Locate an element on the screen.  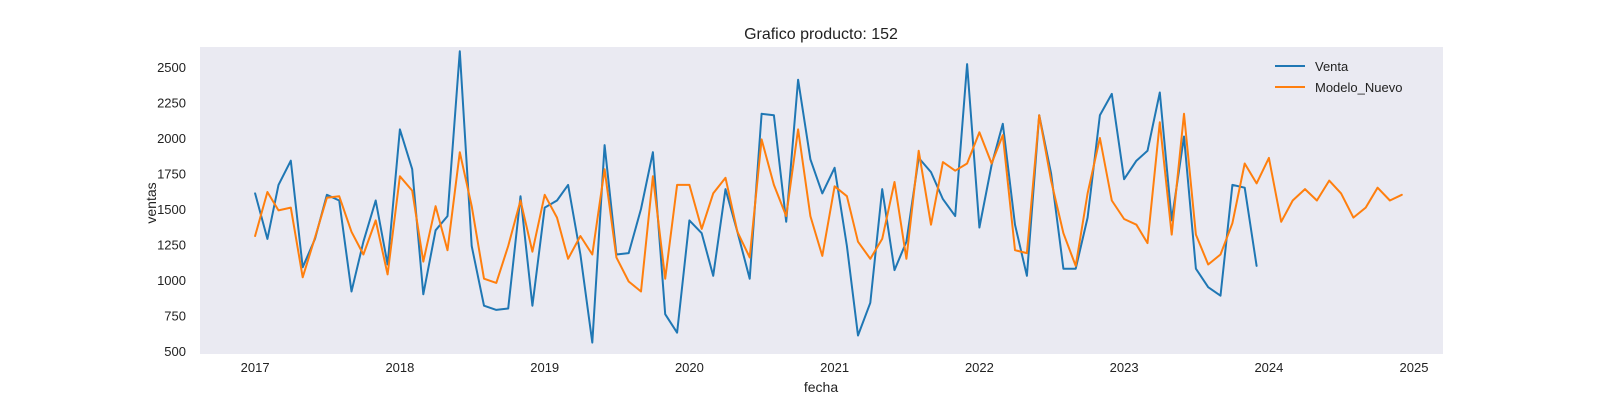
y-axis-ticks: 500 750 1000 1250 1500 1750 2000 2250 2500 is located at coordinates (171, 209).